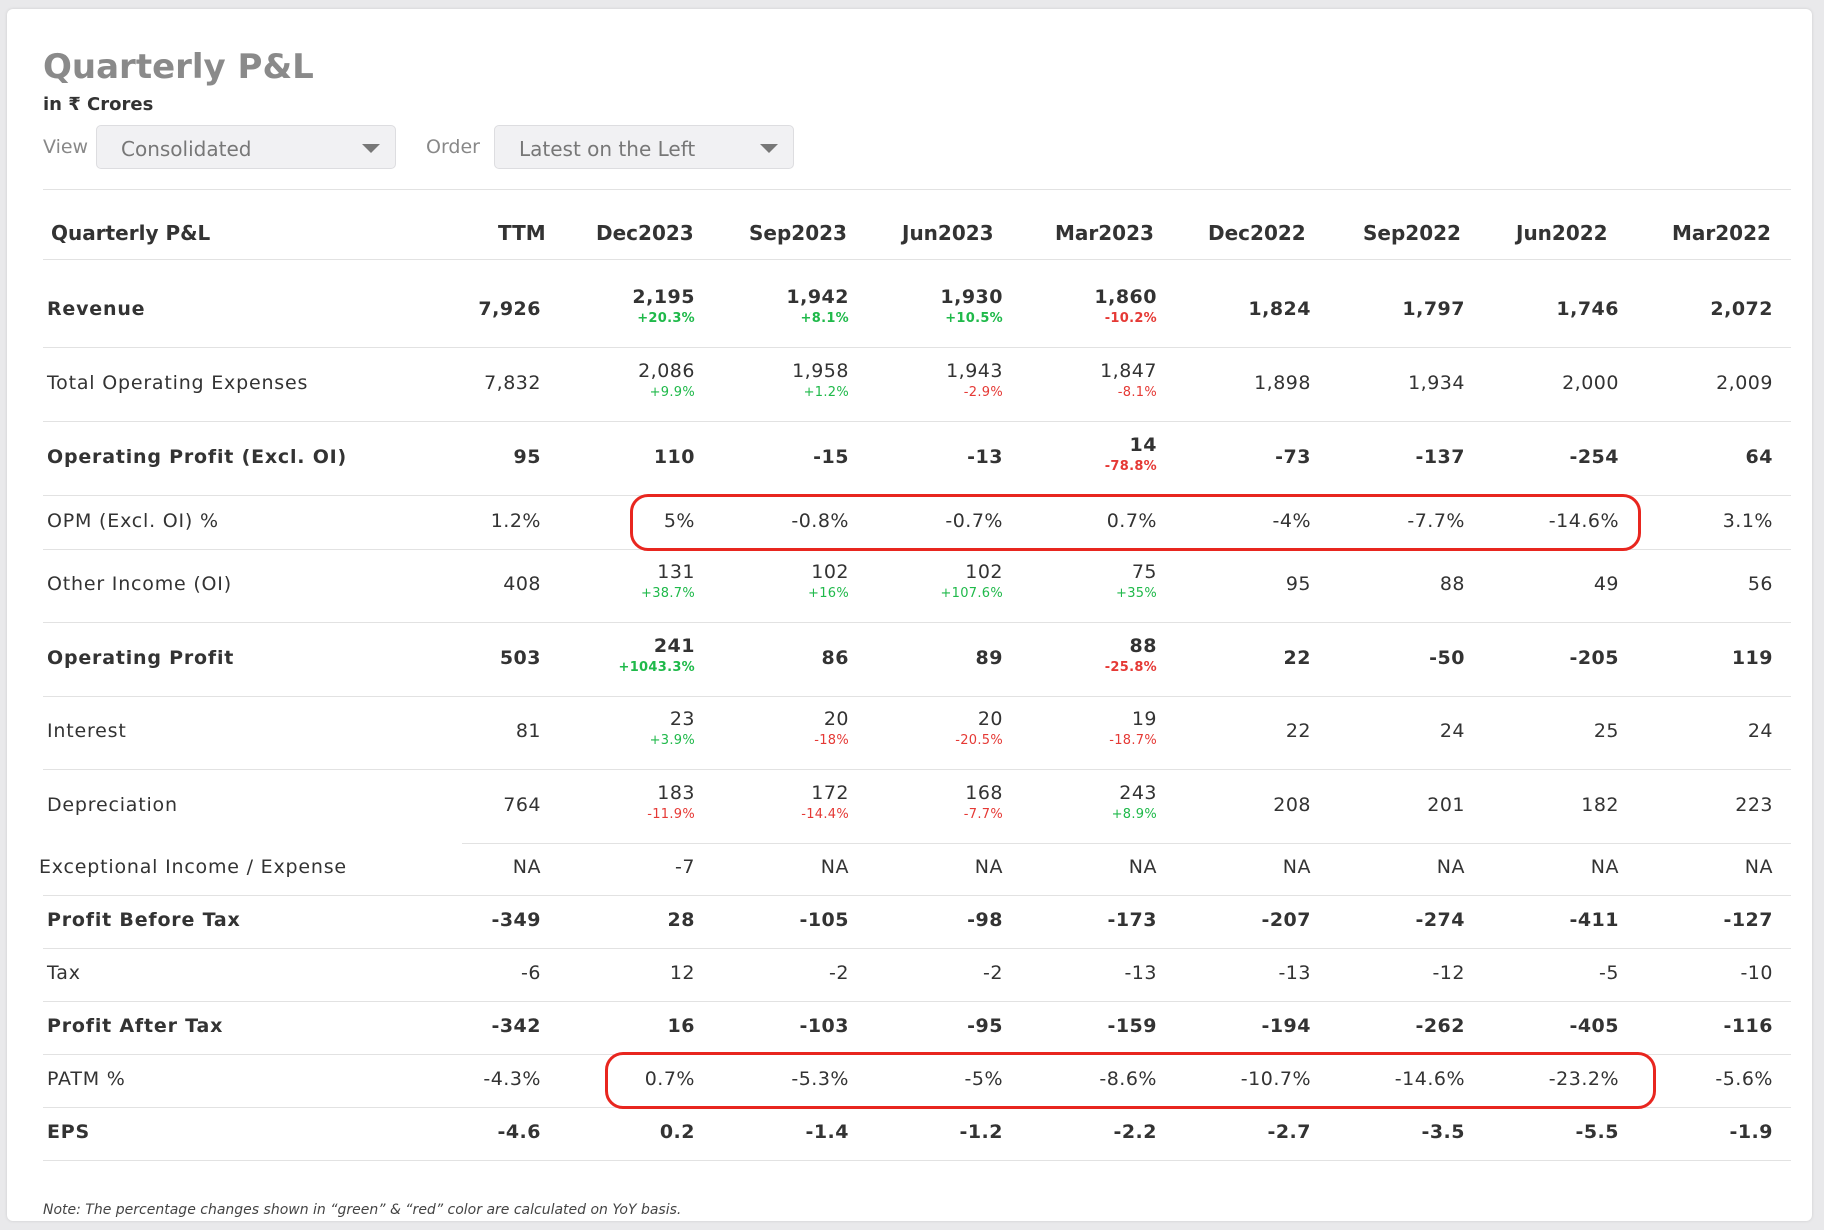  What do you see at coordinates (1211, 805) in the screenshot?
I see `table-cell: 208` at bounding box center [1211, 805].